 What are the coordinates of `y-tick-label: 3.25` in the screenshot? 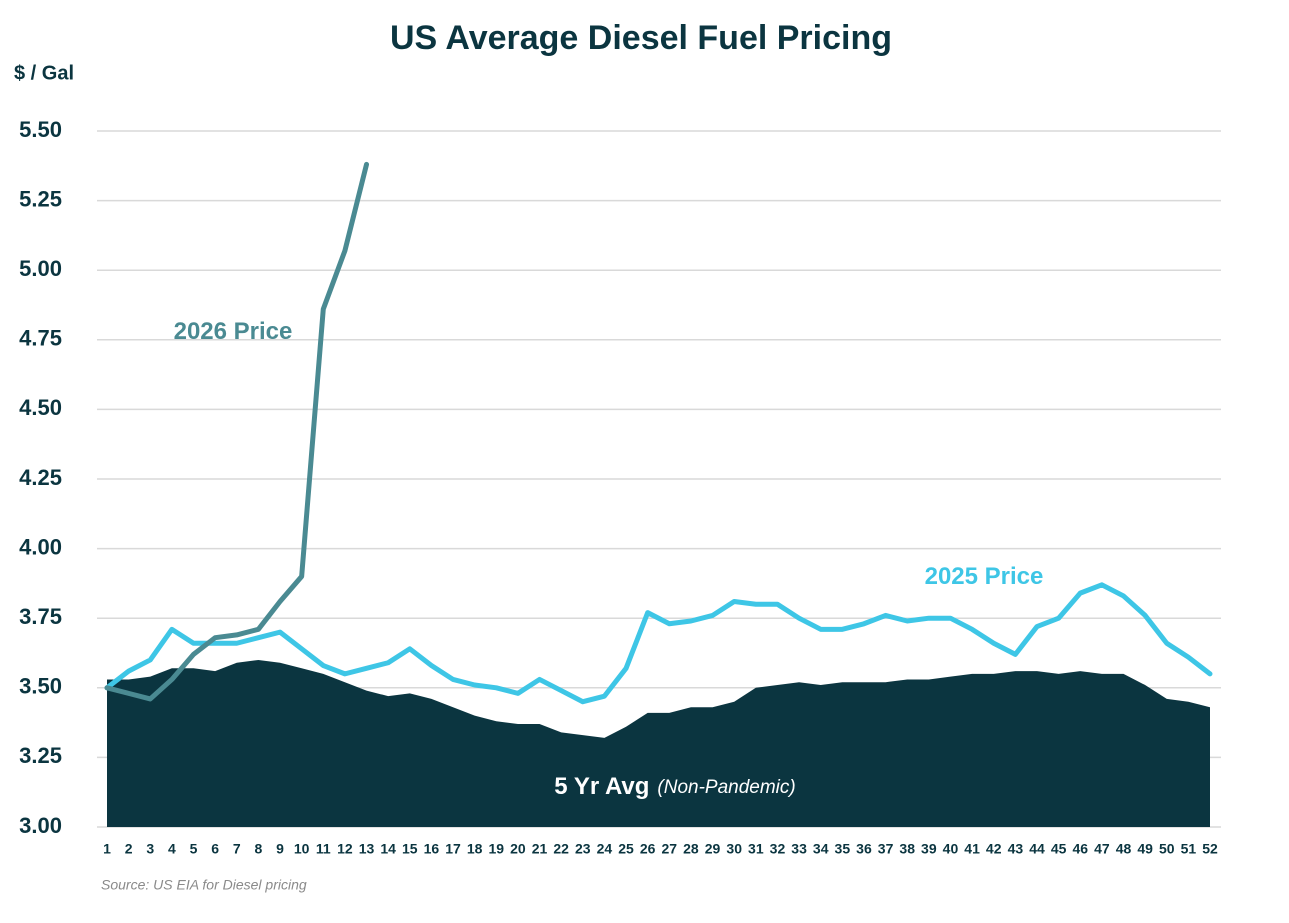 It's located at (40, 755).